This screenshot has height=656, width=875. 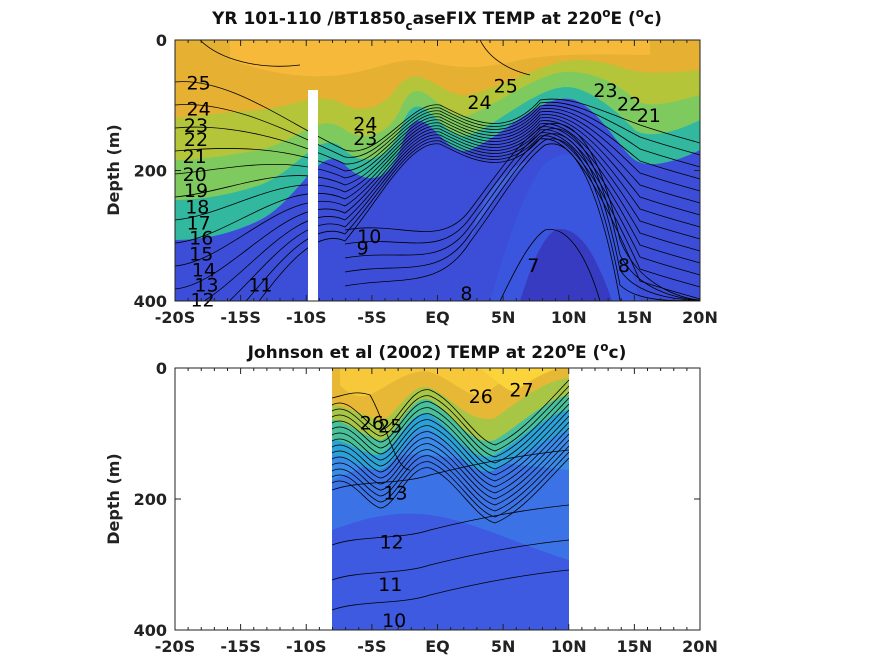 I want to click on contour-label: 23, so click(x=196, y=126).